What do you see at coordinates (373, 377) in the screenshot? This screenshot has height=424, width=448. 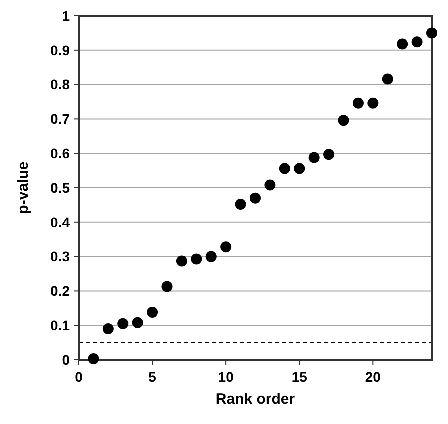 I see `x-tick-label: 20` at bounding box center [373, 377].